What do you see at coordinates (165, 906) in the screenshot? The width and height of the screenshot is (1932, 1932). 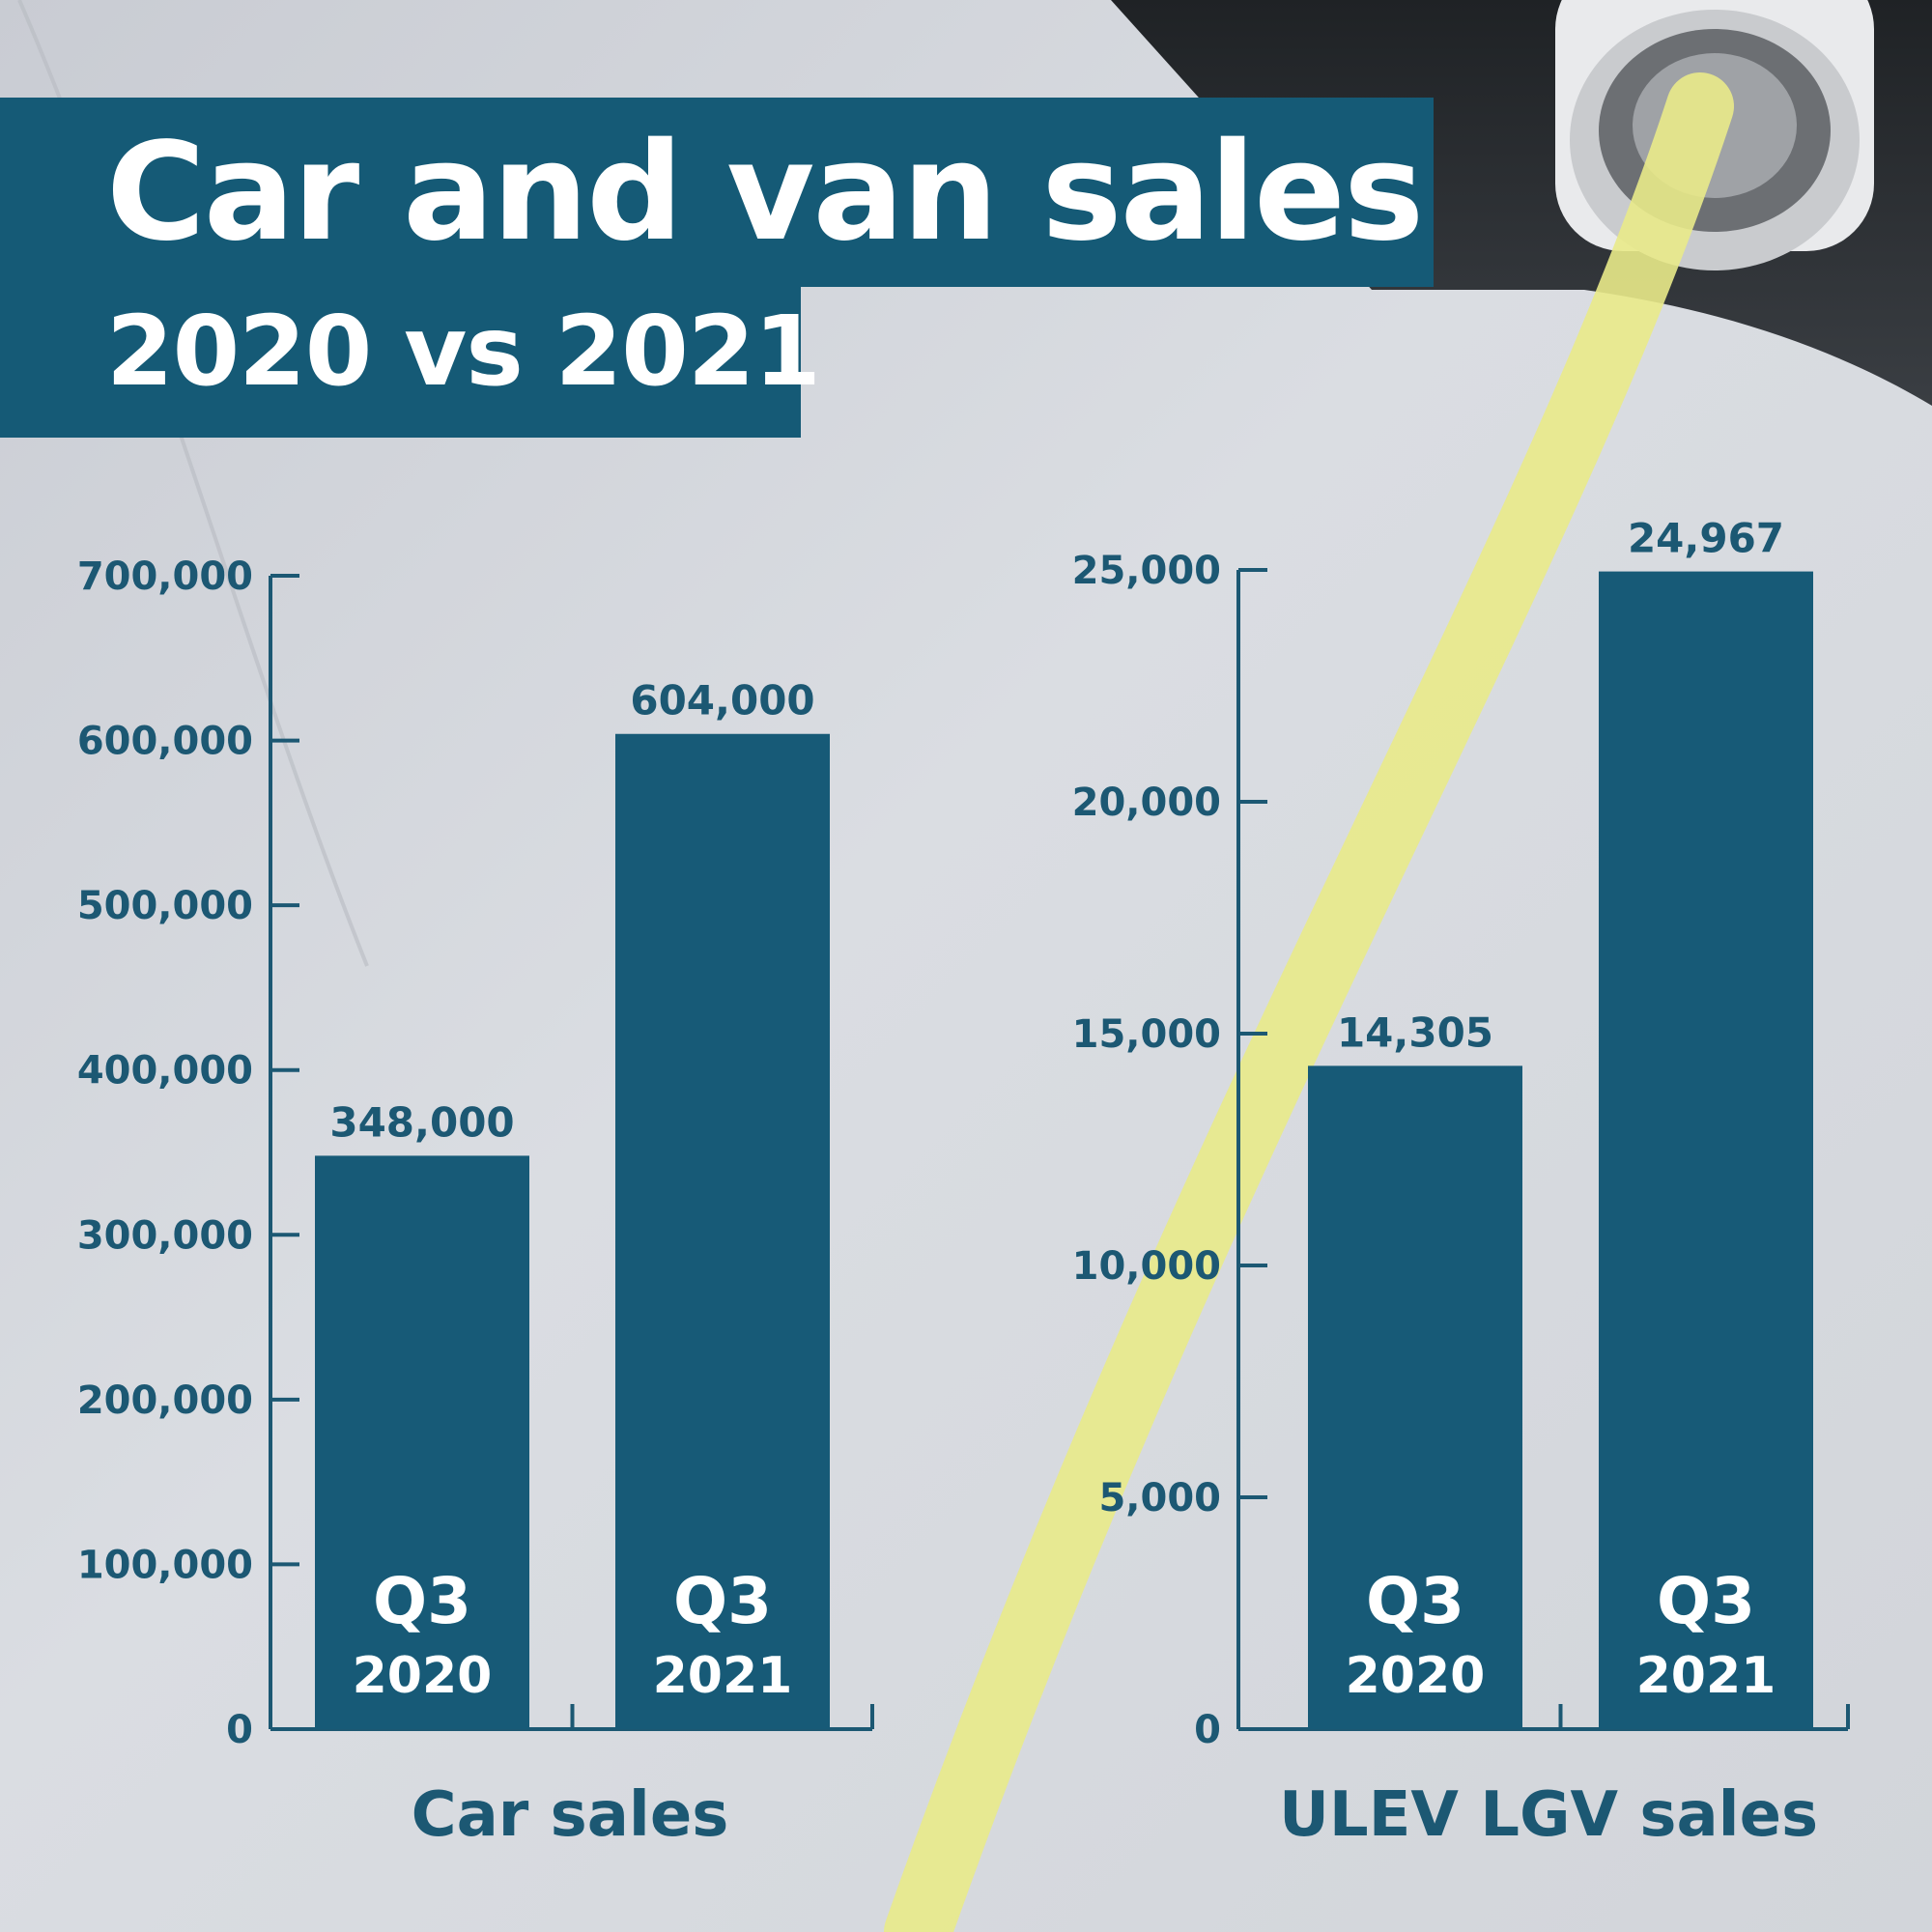 I see `y-tick-label: 500,000` at bounding box center [165, 906].